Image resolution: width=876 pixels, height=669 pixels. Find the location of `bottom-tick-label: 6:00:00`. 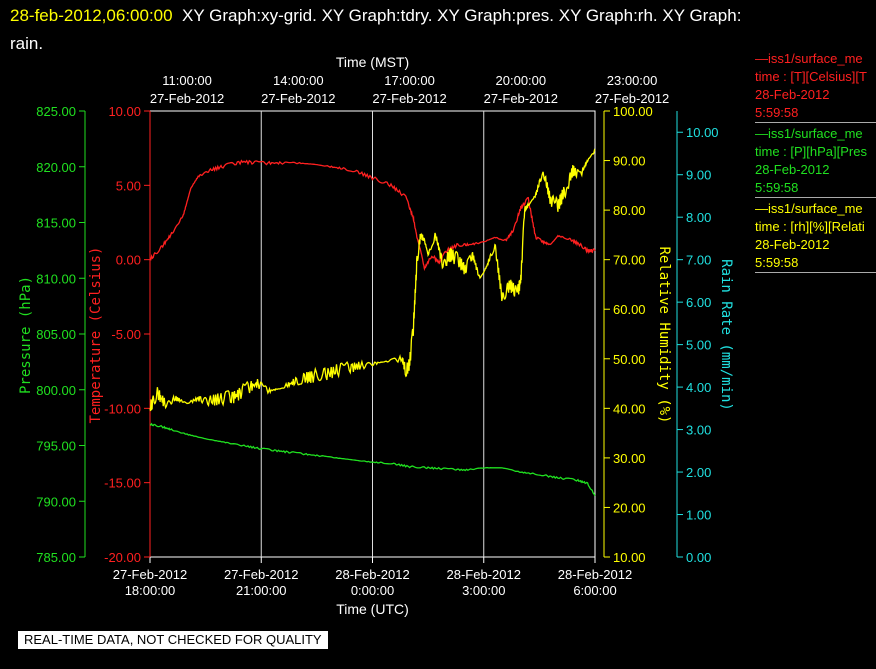

bottom-tick-label: 6:00:00 is located at coordinates (594, 590).